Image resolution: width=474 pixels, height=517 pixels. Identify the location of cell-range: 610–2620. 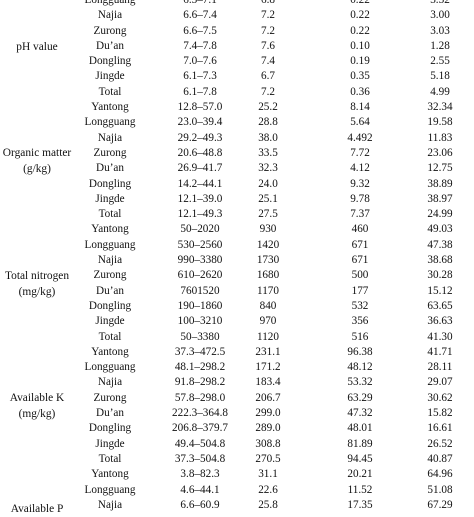
(200, 275).